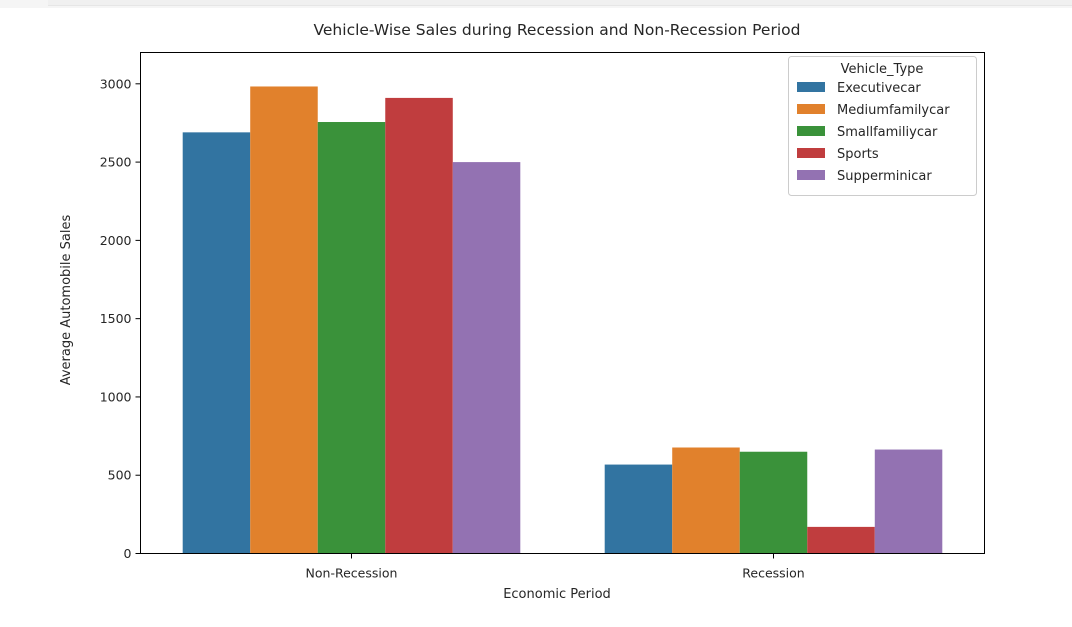 The width and height of the screenshot is (1072, 627). I want to click on legend-swatch-smallfamiliycar, so click(811, 131).